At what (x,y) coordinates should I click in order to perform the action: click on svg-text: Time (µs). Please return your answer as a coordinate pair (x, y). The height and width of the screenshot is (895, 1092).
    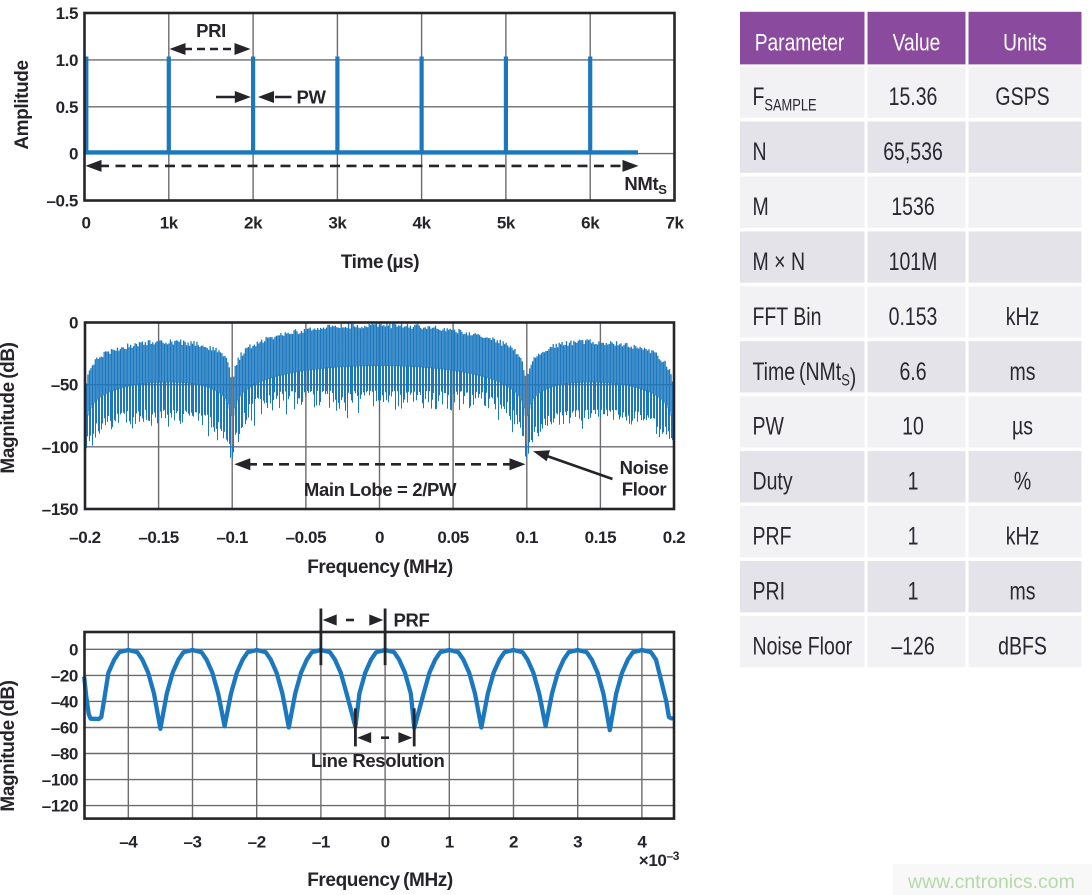
    Looking at the image, I should click on (380, 262).